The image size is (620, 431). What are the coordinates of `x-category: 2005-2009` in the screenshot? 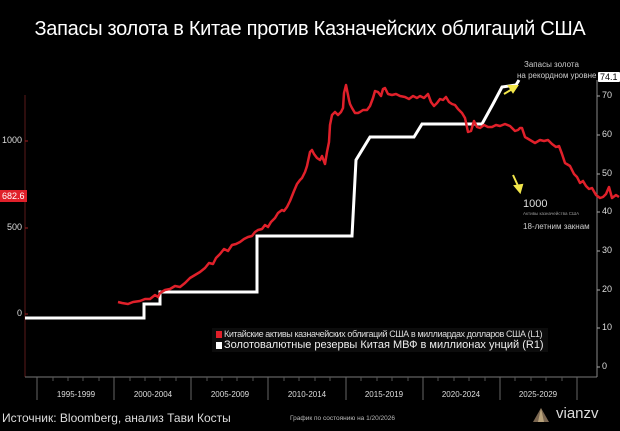 It's located at (230, 394).